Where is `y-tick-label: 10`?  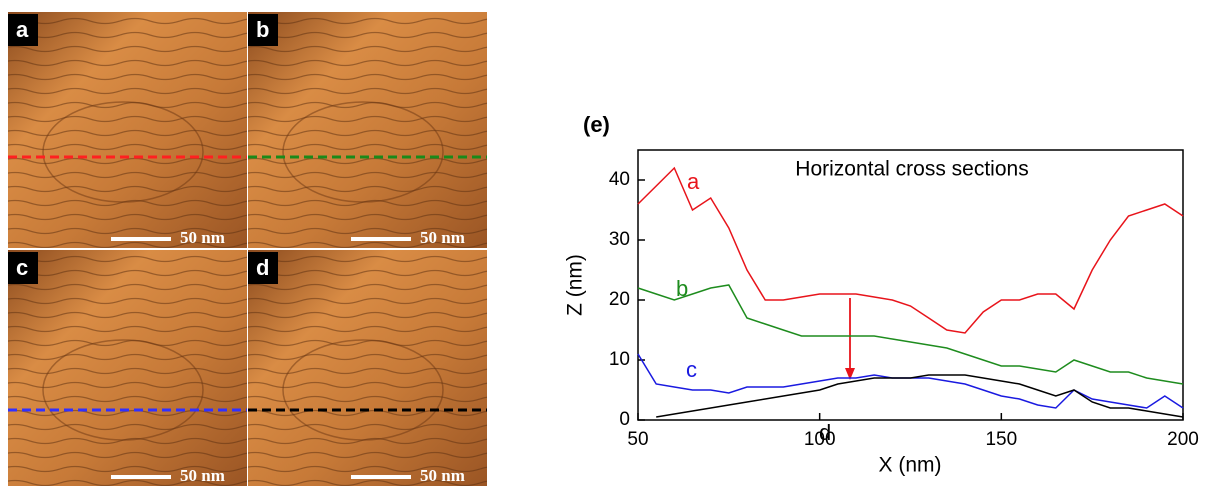 y-tick-label: 10 is located at coordinates (619, 359).